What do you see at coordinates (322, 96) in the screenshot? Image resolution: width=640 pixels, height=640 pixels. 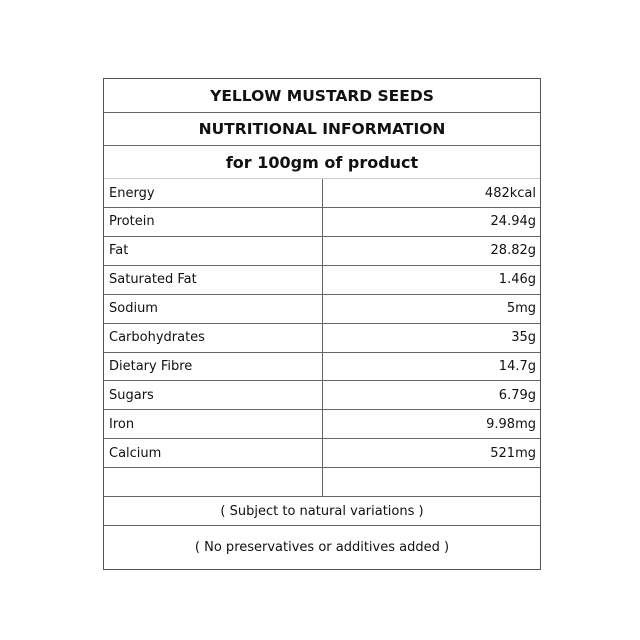 I see `product-title: YELLOW MUSTARD SEEDS` at bounding box center [322, 96].